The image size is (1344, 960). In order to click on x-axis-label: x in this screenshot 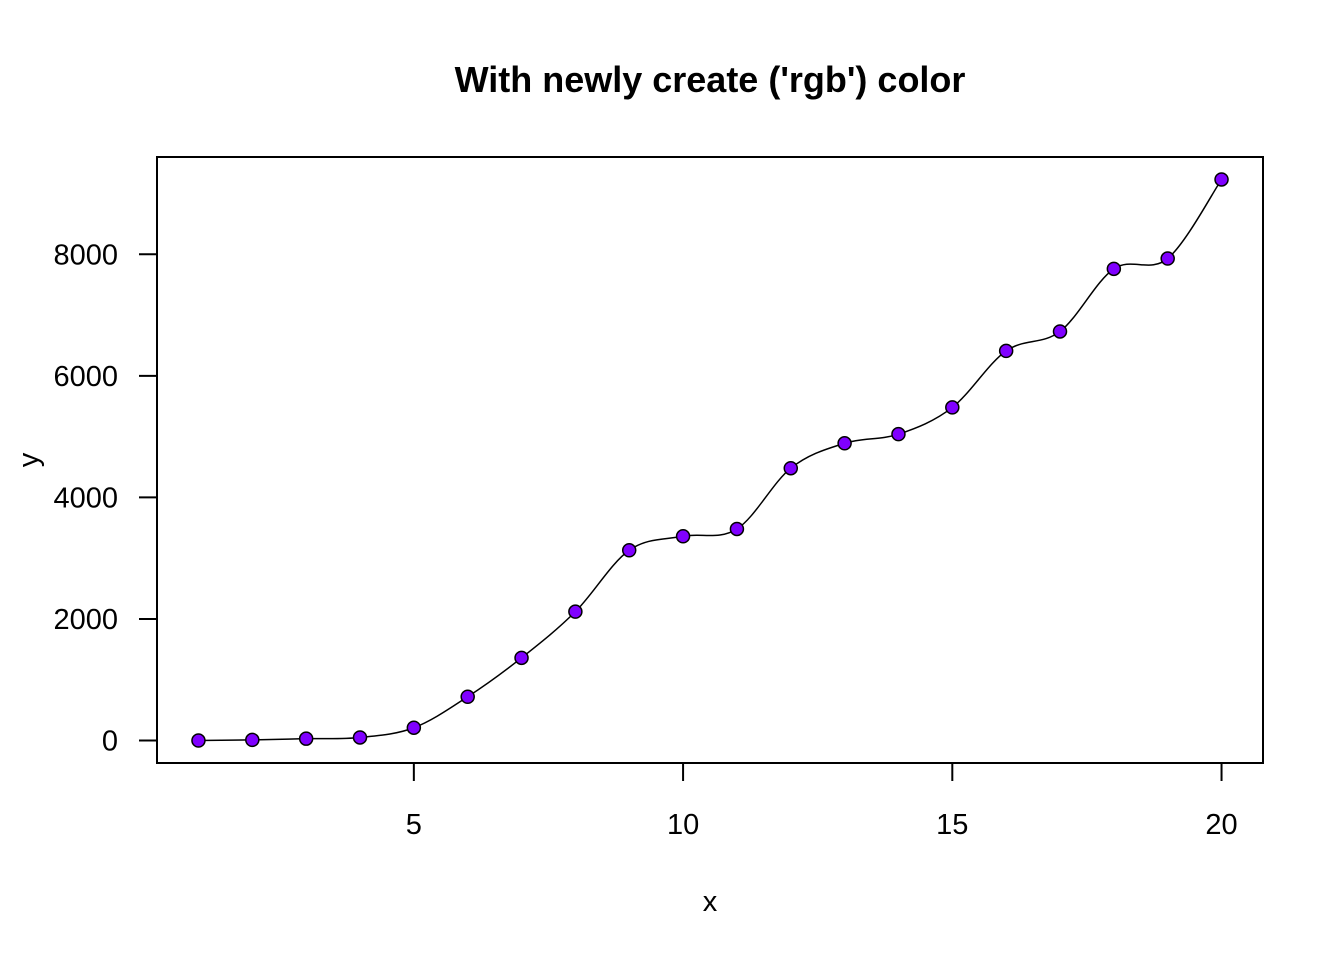, I will do `click(710, 902)`.